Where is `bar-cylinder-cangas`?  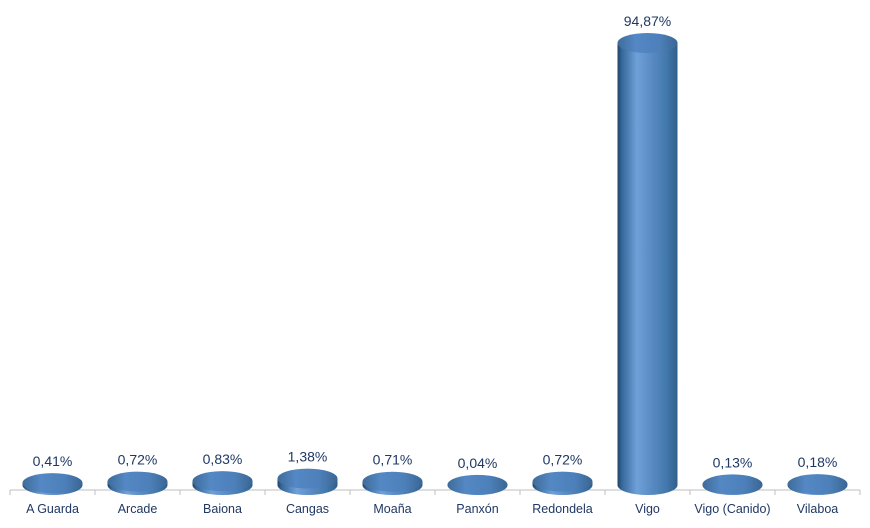 bar-cylinder-cangas is located at coordinates (307, 481).